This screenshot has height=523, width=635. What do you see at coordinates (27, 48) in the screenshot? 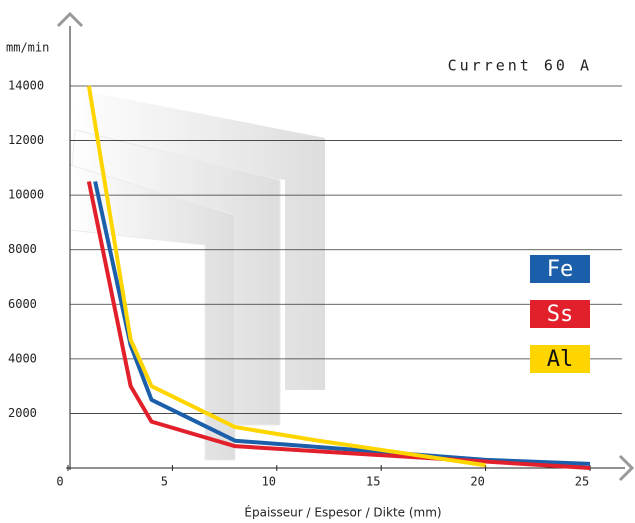
I see `y-axis-label: mm/min` at bounding box center [27, 48].